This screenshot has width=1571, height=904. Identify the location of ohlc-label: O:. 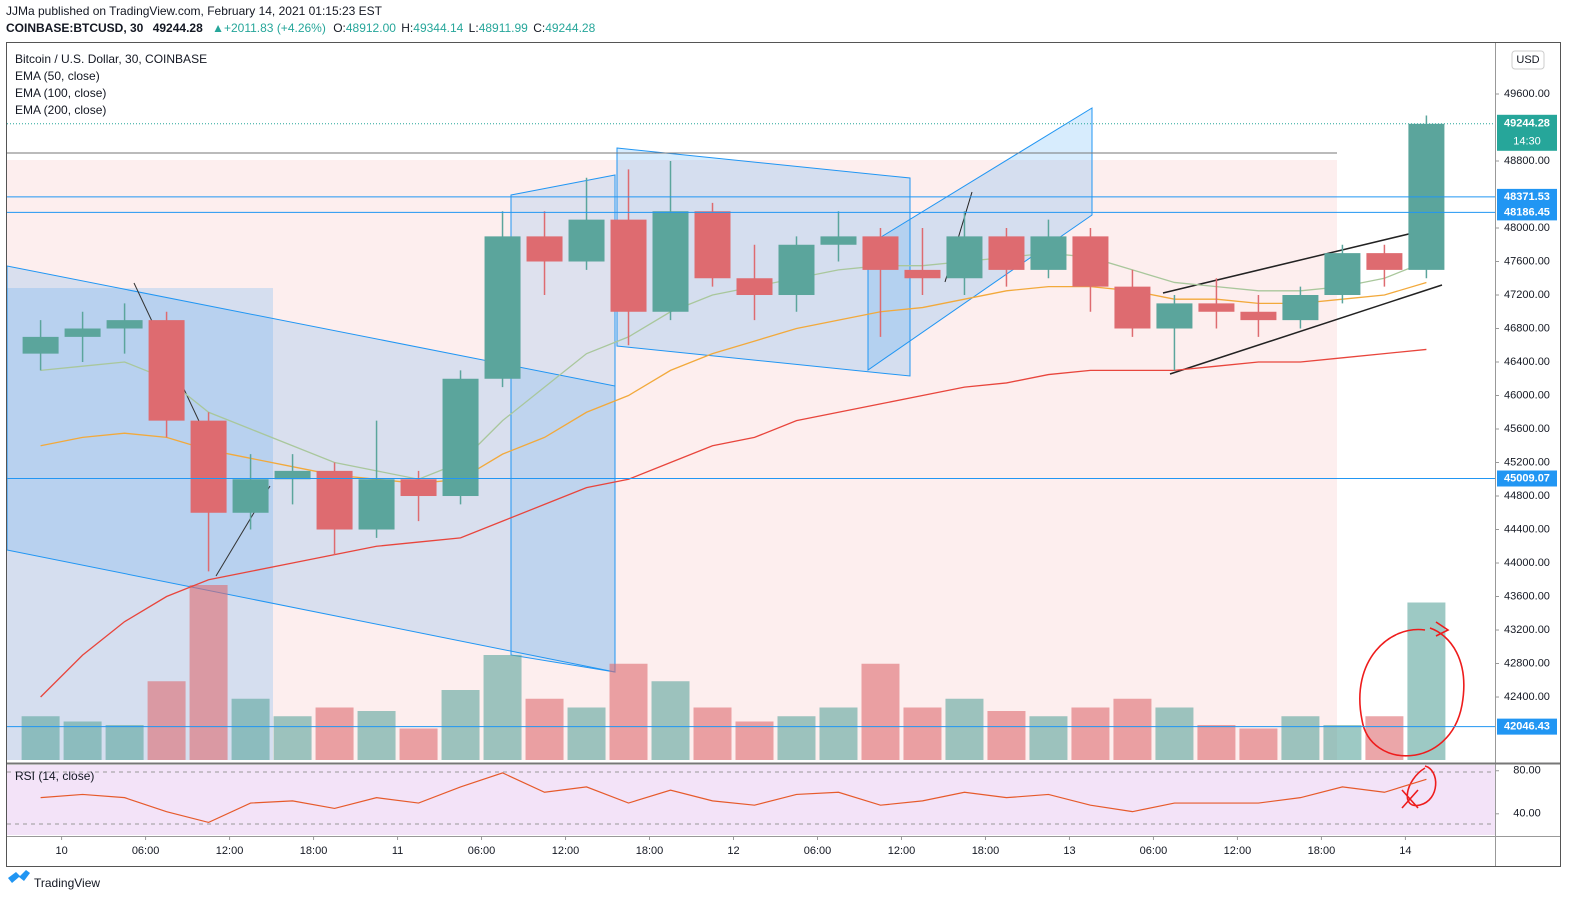
(339, 28).